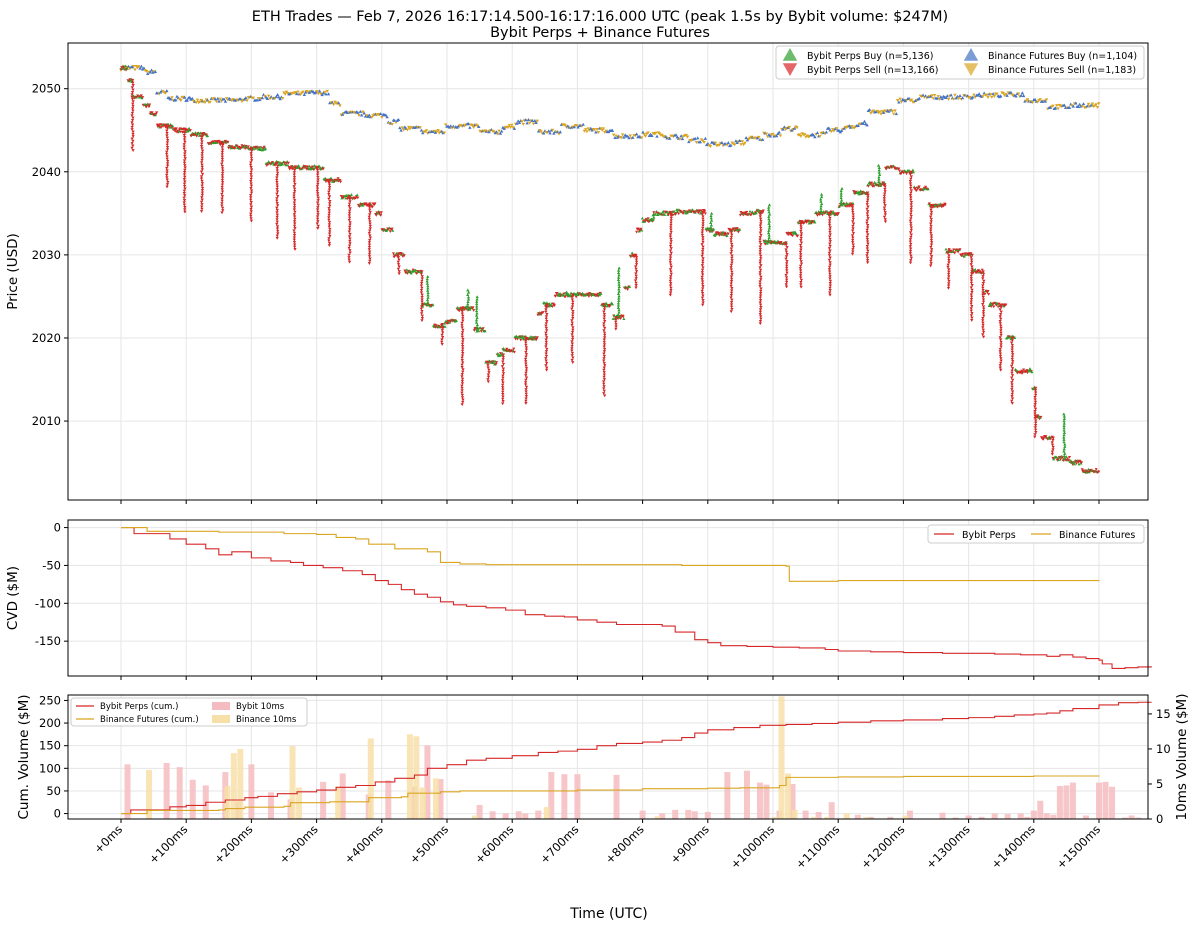 The width and height of the screenshot is (1199, 934). I want to click on cvd-ytick-label: -150, so click(48, 641).